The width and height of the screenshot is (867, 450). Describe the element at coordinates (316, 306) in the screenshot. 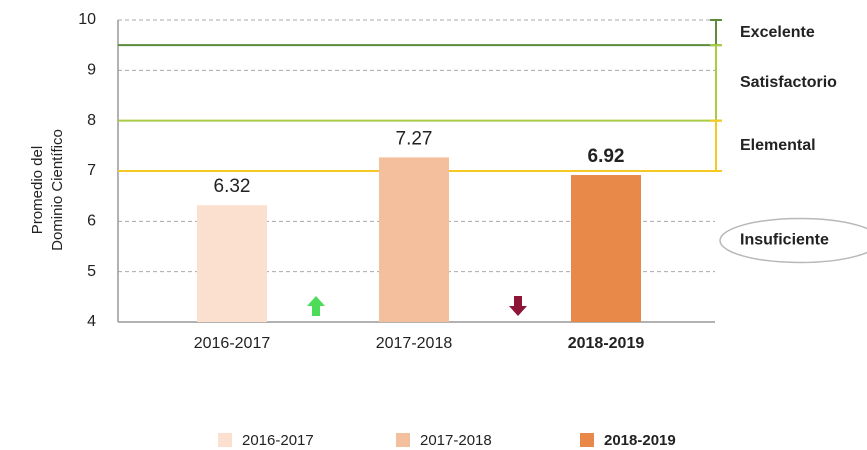

I see `up-arrow` at that location.